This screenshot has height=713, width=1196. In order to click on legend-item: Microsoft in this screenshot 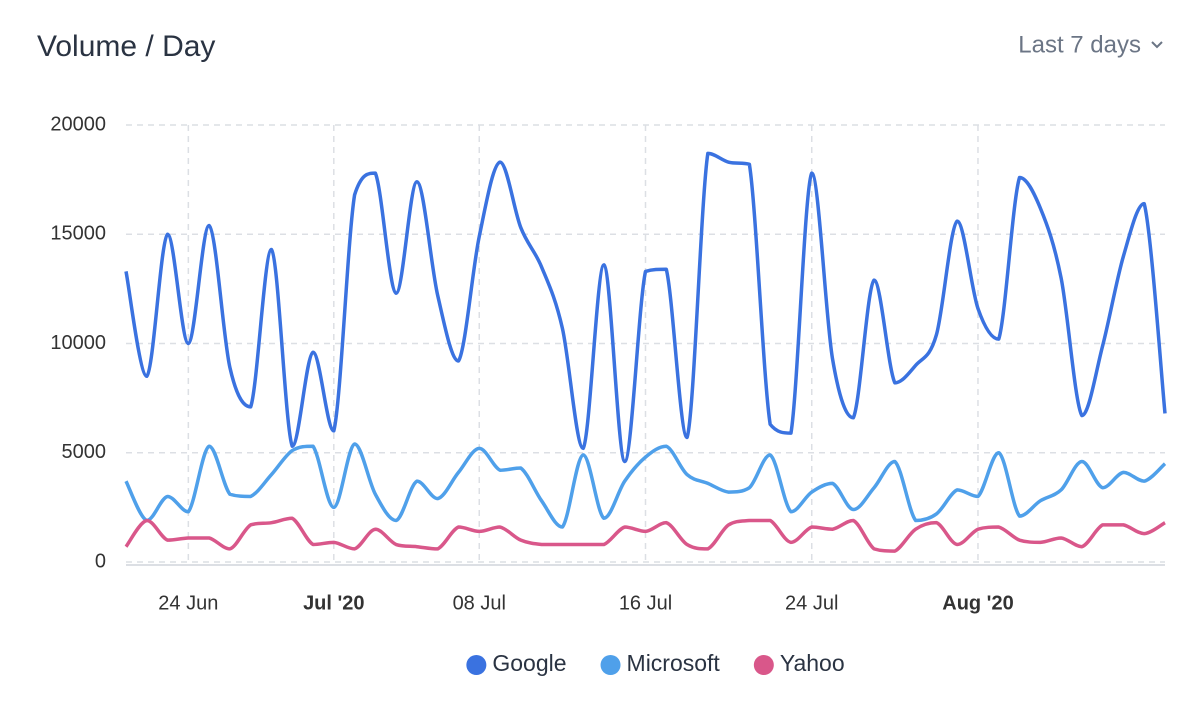, I will do `click(660, 663)`.